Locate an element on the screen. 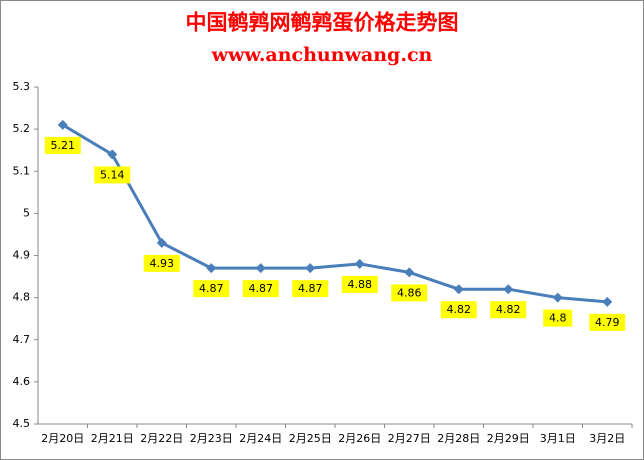  value-label: 4.88 is located at coordinates (360, 284).